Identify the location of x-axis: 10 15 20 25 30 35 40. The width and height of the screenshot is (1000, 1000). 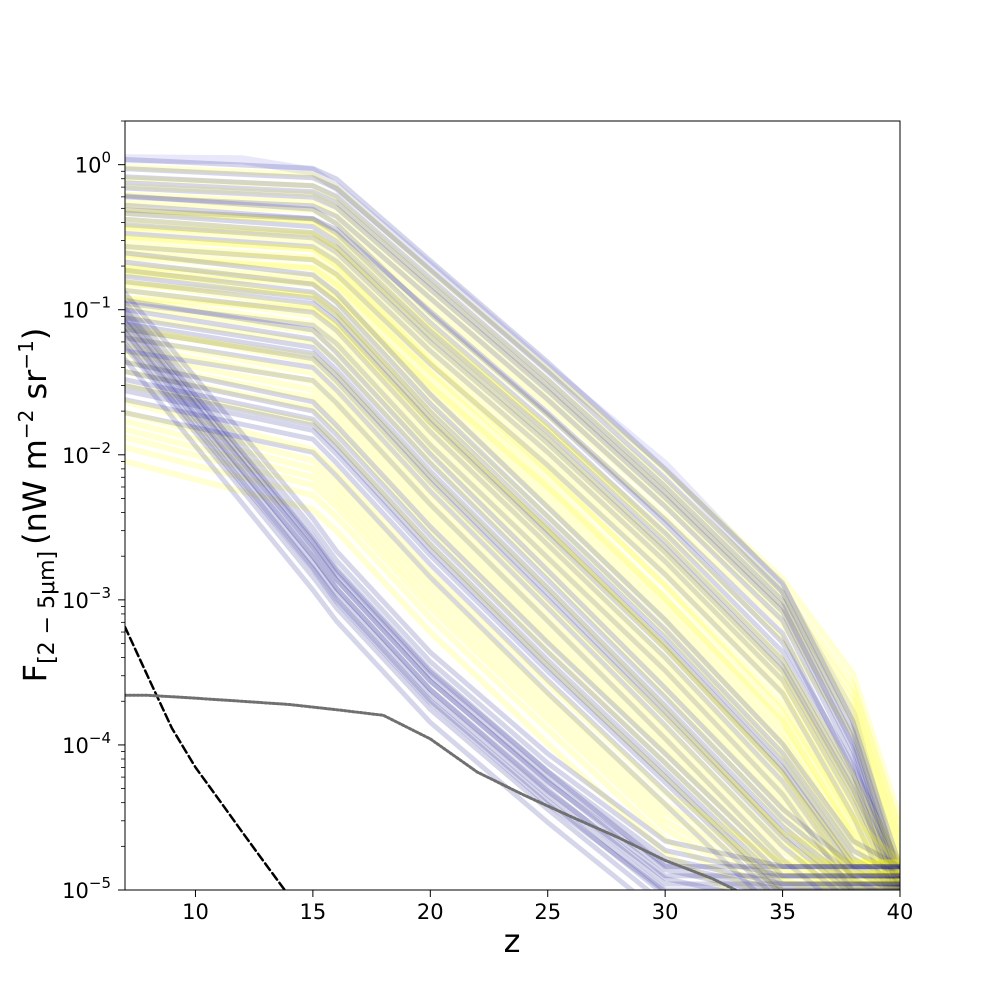
(547, 907).